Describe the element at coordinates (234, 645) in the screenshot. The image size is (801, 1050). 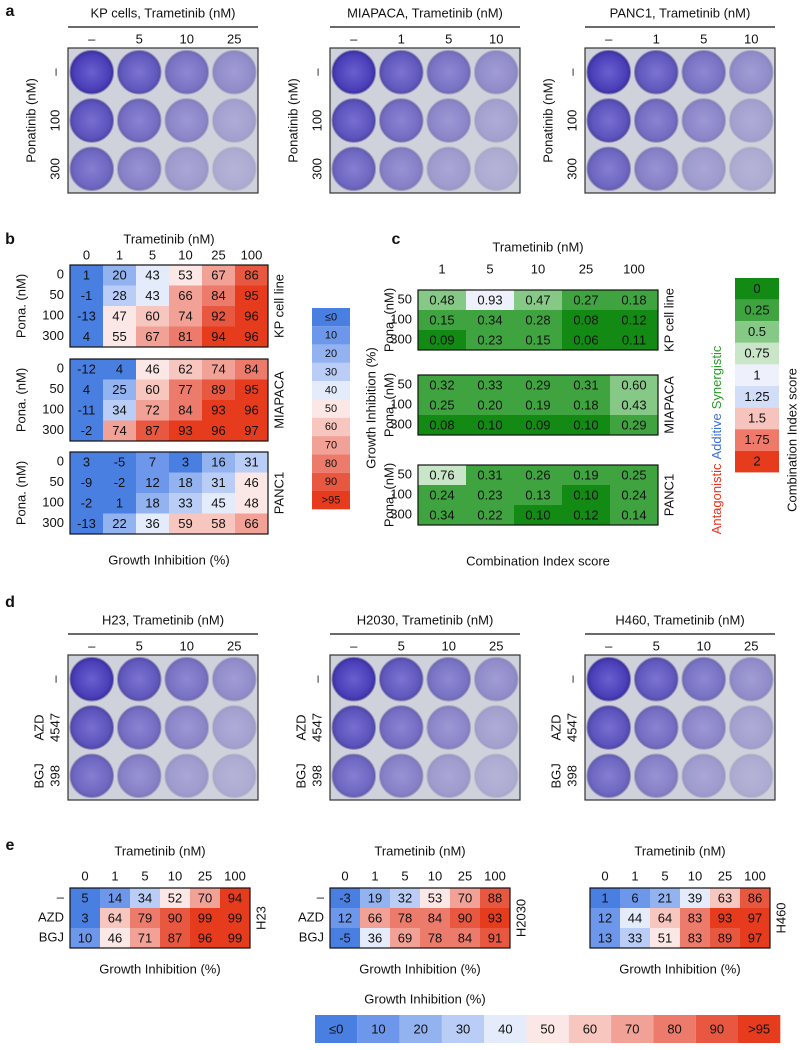
I see `plate-column-label: 25` at that location.